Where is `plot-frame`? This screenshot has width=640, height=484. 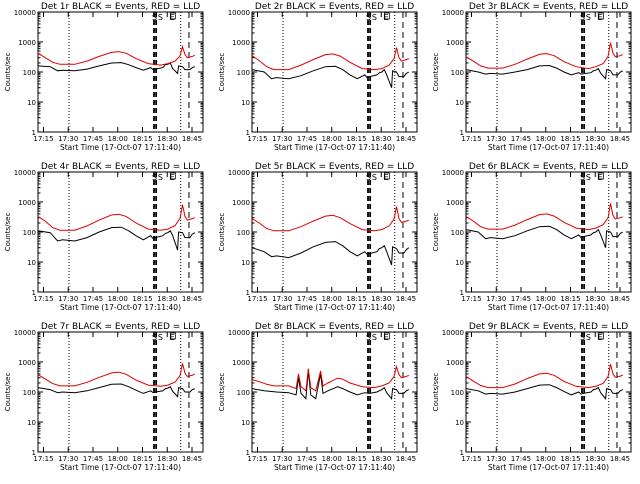 plot-frame is located at coordinates (334, 232).